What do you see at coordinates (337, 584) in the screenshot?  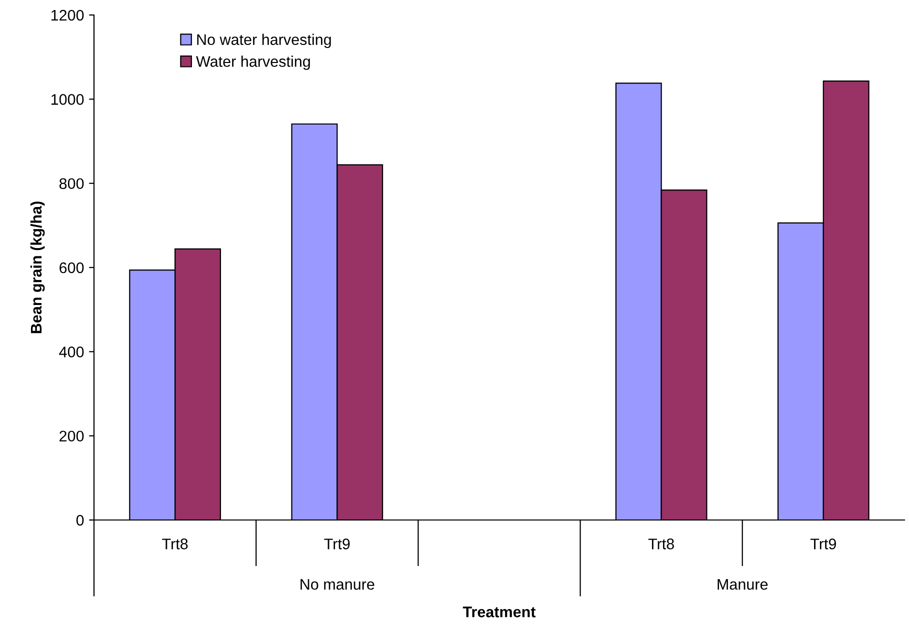 I see `text: No manure` at bounding box center [337, 584].